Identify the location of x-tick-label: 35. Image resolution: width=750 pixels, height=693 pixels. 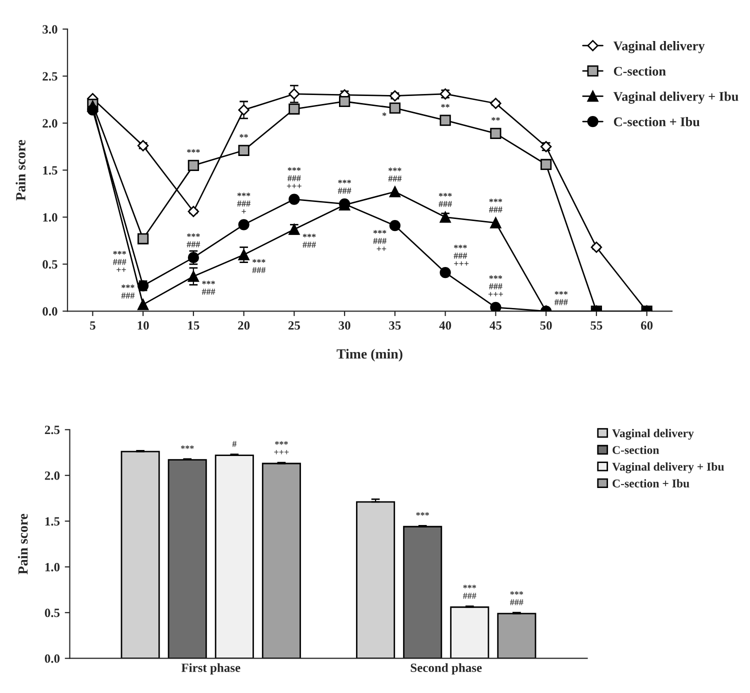
(395, 325).